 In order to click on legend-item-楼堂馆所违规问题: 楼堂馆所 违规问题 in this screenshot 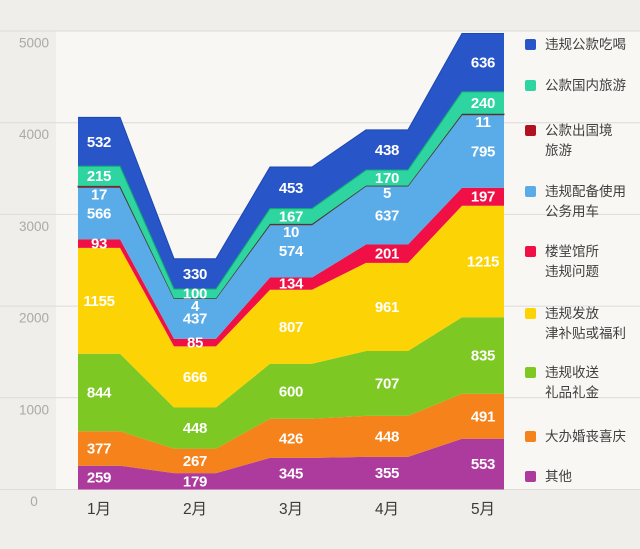, I will do `click(562, 262)`.